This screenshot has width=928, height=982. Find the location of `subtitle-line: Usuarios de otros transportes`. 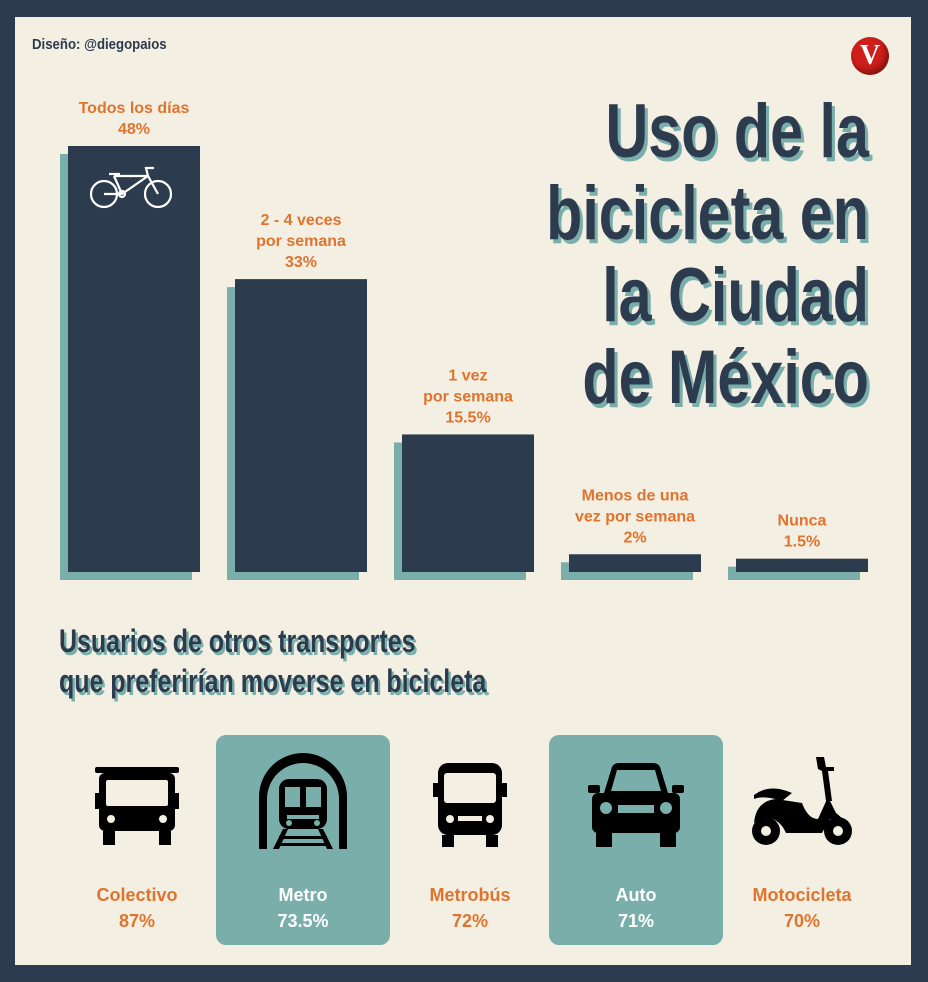

subtitle-line: Usuarios de otros transportes is located at coordinates (237, 641).